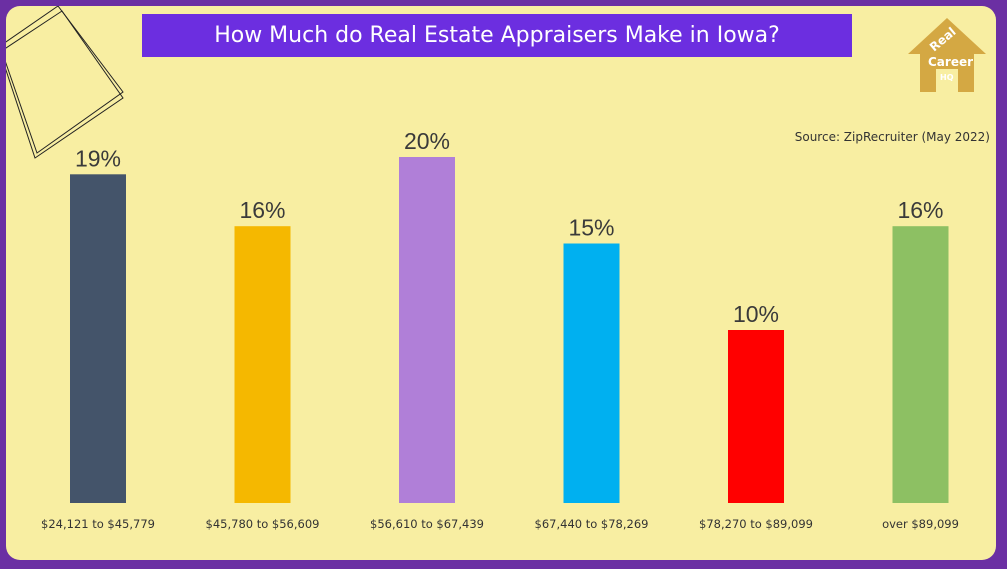 This screenshot has height=569, width=1007. What do you see at coordinates (591, 228) in the screenshot?
I see `data-label: 15%` at bounding box center [591, 228].